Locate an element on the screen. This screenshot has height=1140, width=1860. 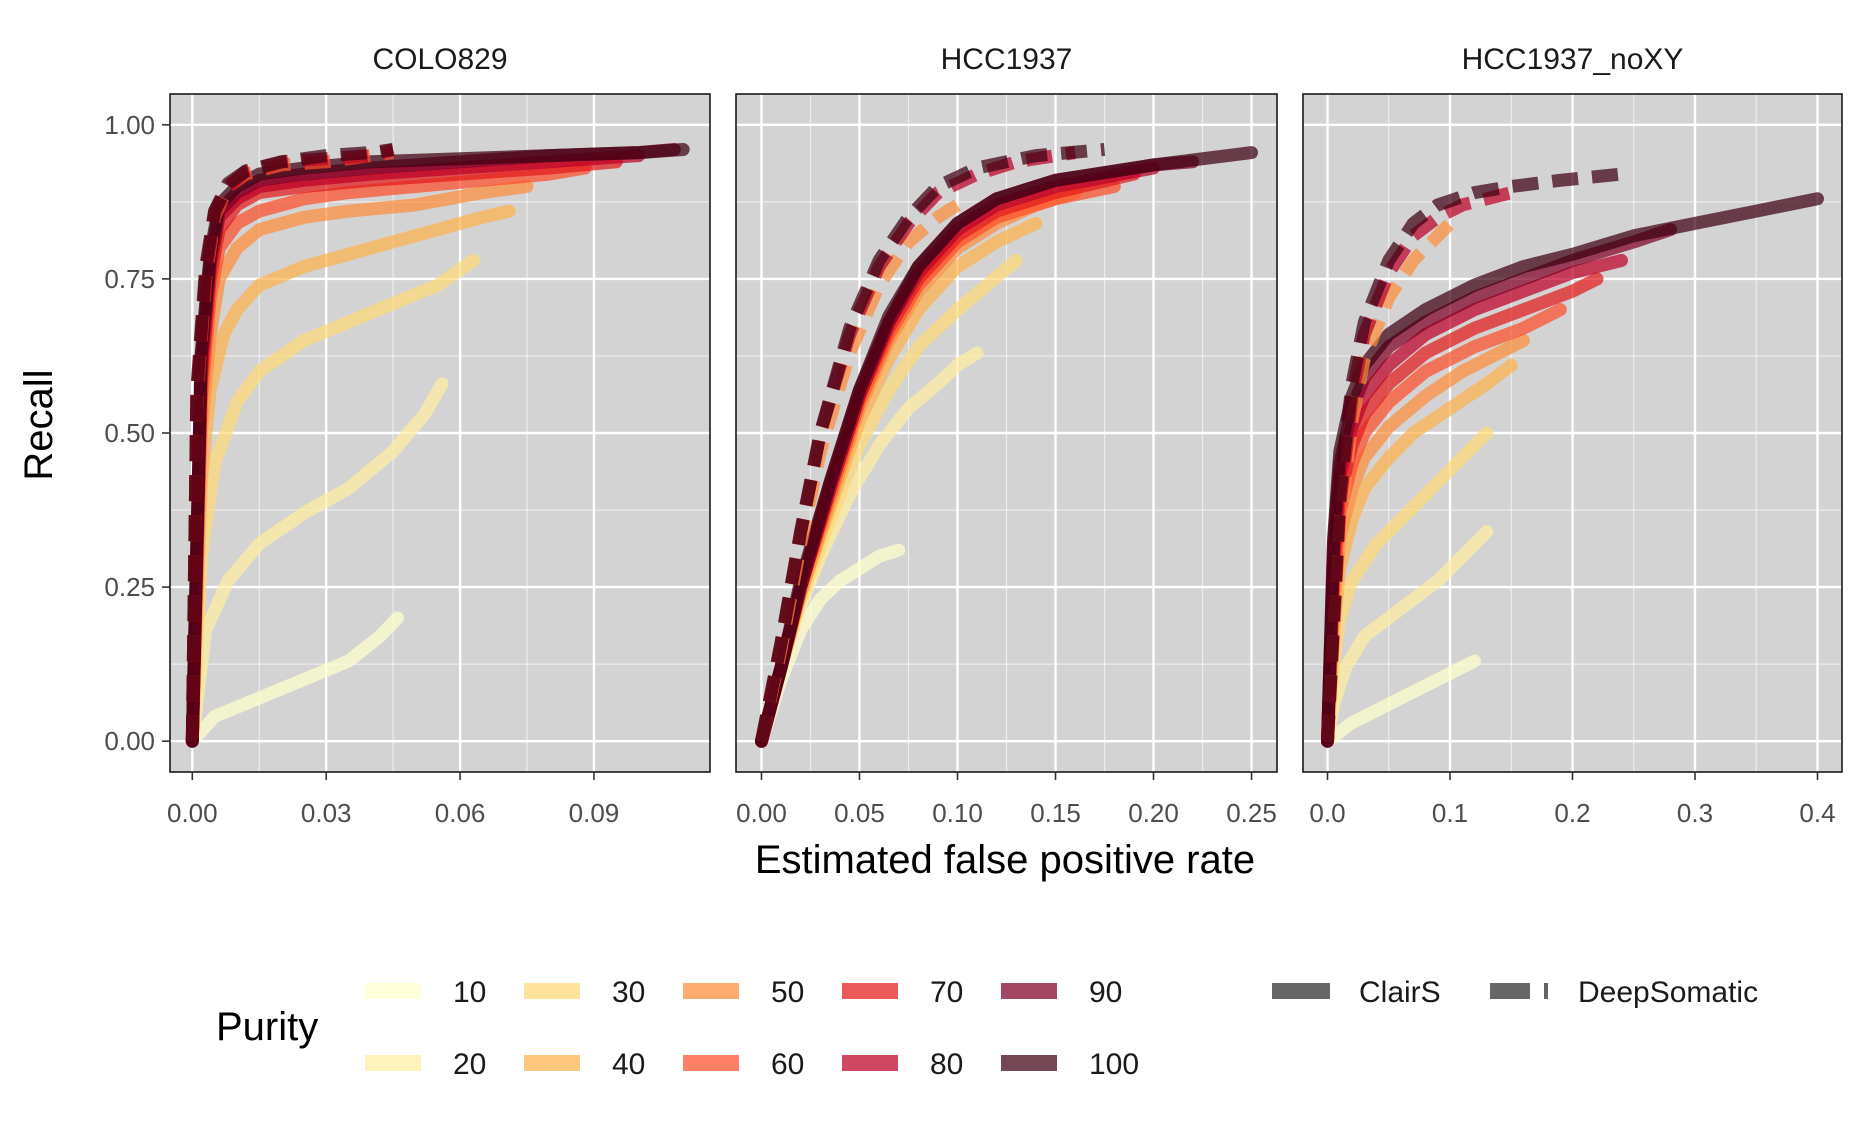
x-tick-label: 0.03 is located at coordinates (326, 813).